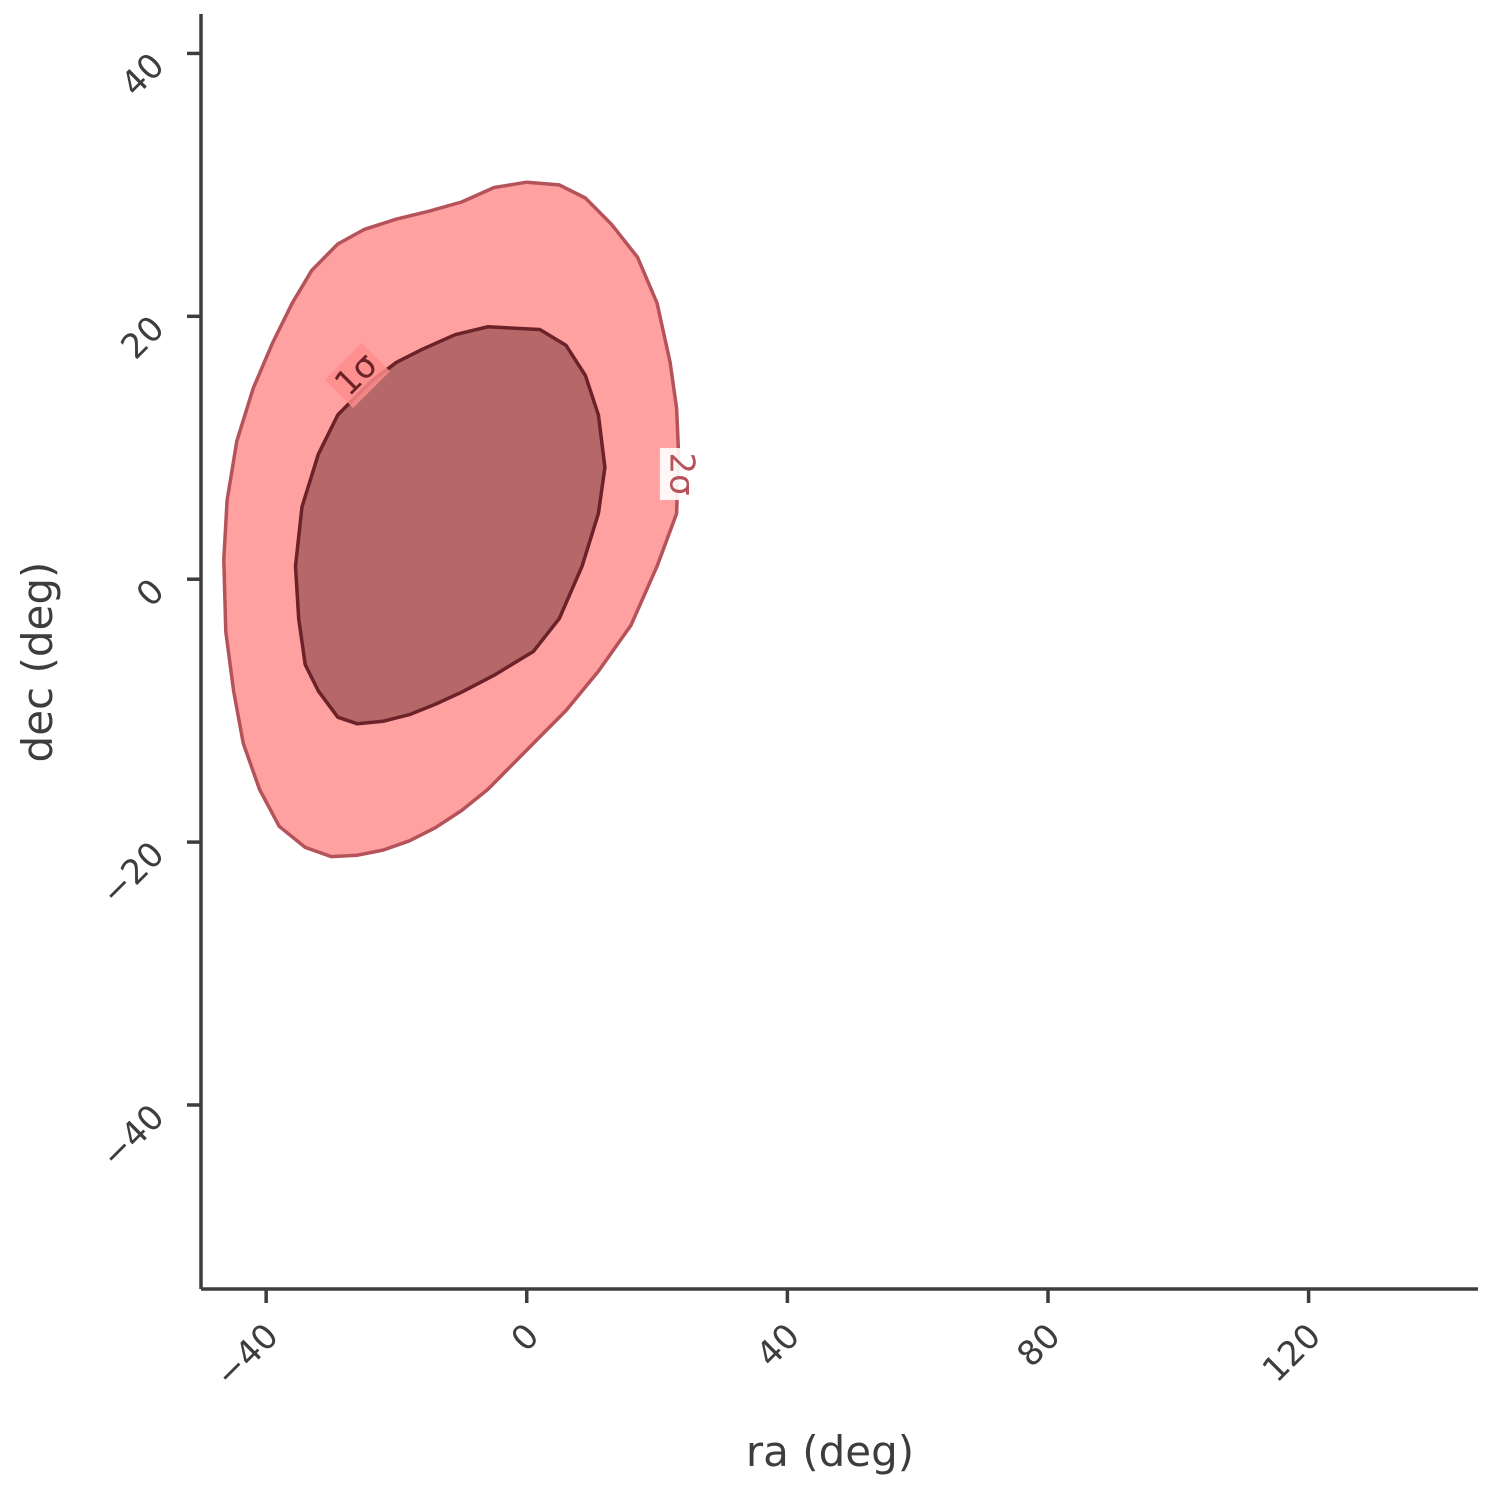 The image size is (1490, 1490). Describe the element at coordinates (37, 662) in the screenshot. I see `y-axis-label: dec (deg)` at that location.